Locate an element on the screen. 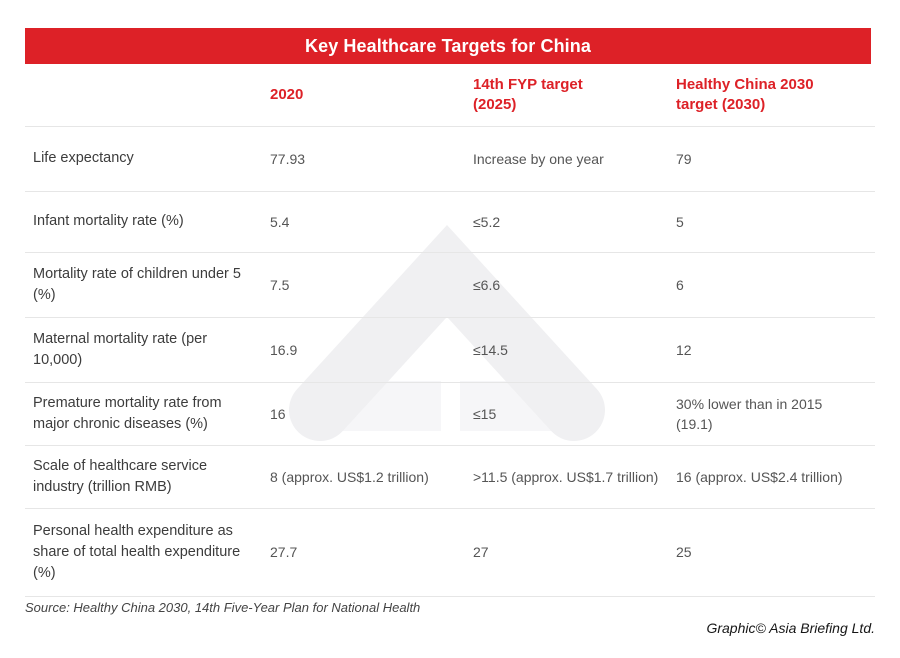  column-header-healthy-china-2030: Healthy China 2030 target (2030) is located at coordinates (745, 94).